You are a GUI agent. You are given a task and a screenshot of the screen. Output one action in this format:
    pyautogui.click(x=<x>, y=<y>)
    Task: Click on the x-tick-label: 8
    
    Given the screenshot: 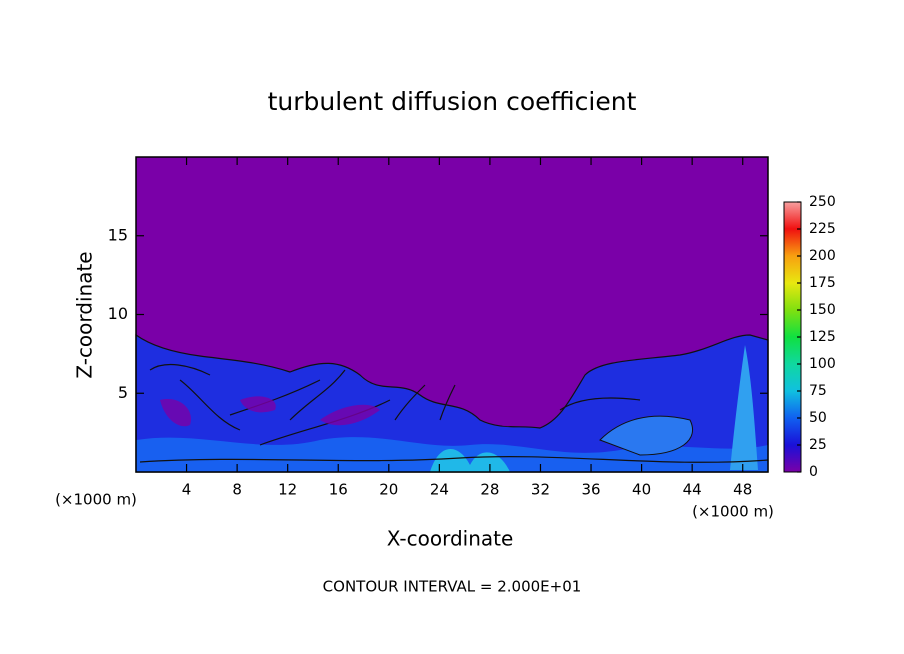 What is the action you would take?
    pyautogui.click(x=237, y=490)
    